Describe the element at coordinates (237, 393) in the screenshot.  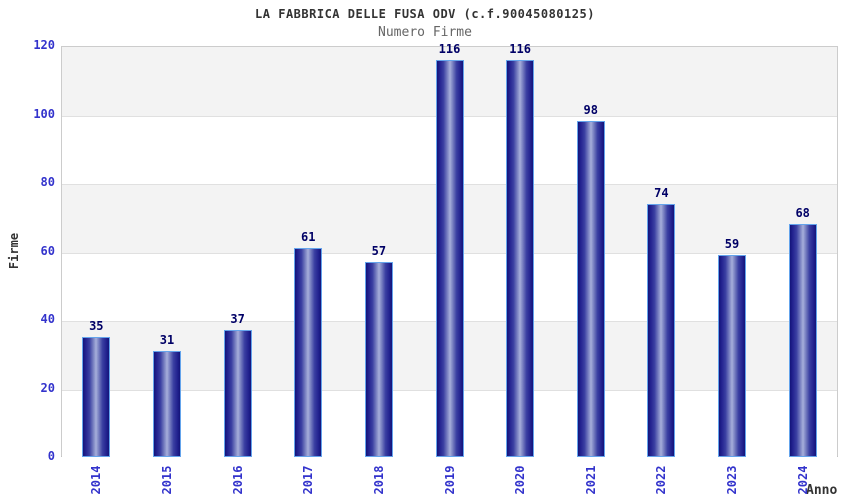
I see `bar-2016` at that location.